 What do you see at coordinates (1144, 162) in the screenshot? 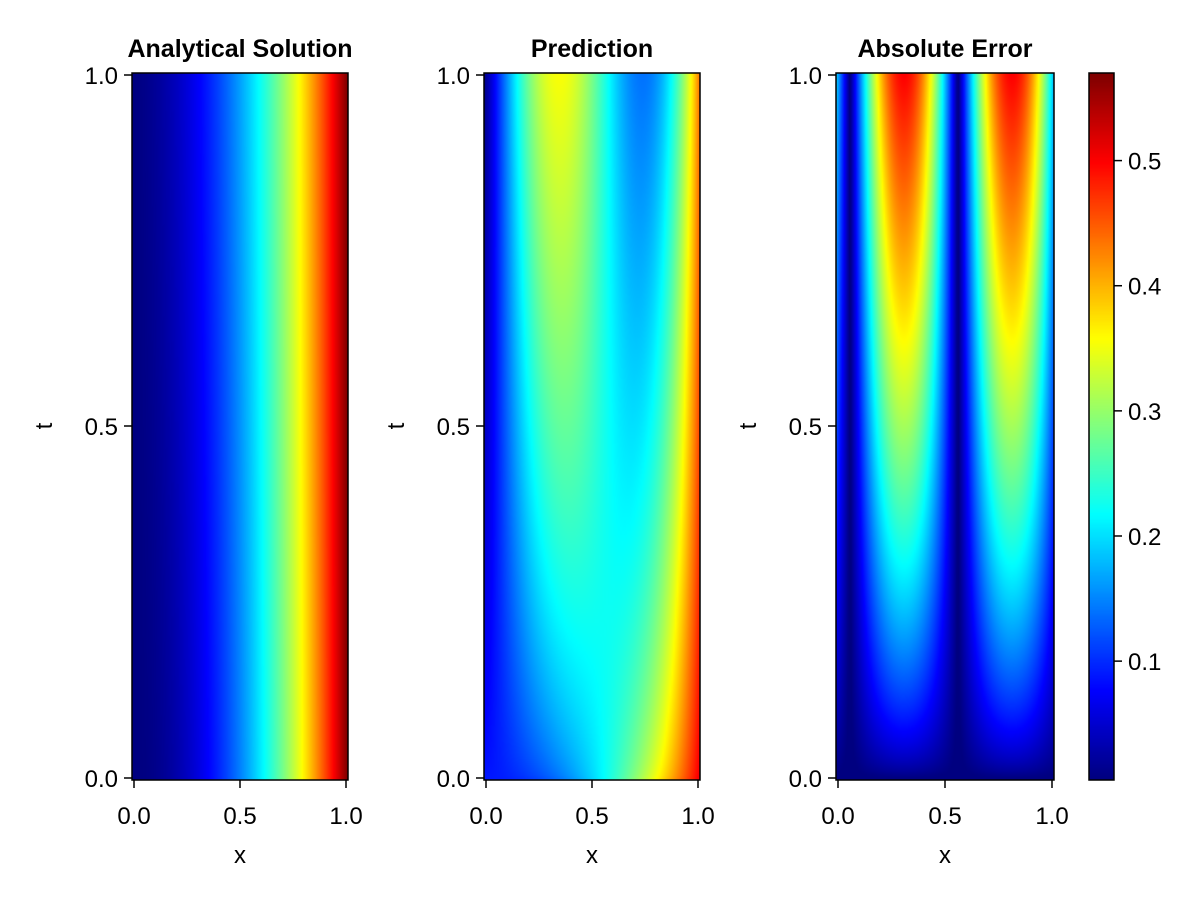
I see `colorbar-tick-label: 0.5` at bounding box center [1144, 162].